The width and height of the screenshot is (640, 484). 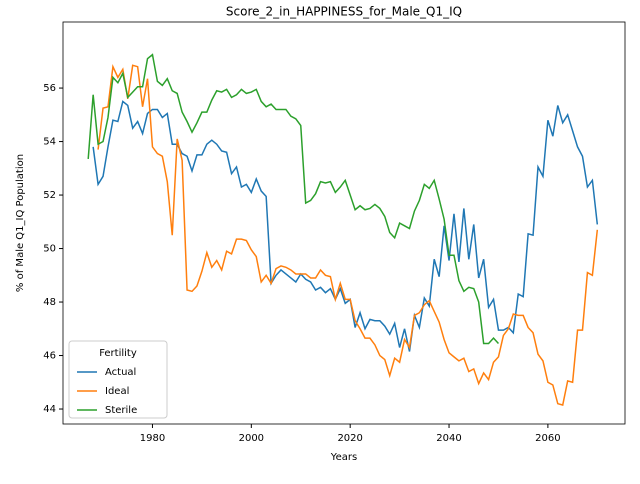 I want to click on x-axis-label: Years, so click(x=343, y=457).